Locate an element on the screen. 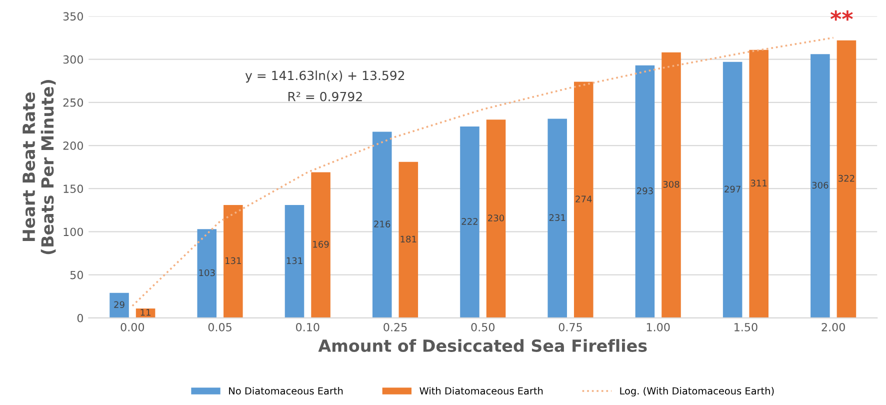 Image resolution: width=886 pixels, height=405 pixels. x-tick-label: 0.05 is located at coordinates (220, 327).